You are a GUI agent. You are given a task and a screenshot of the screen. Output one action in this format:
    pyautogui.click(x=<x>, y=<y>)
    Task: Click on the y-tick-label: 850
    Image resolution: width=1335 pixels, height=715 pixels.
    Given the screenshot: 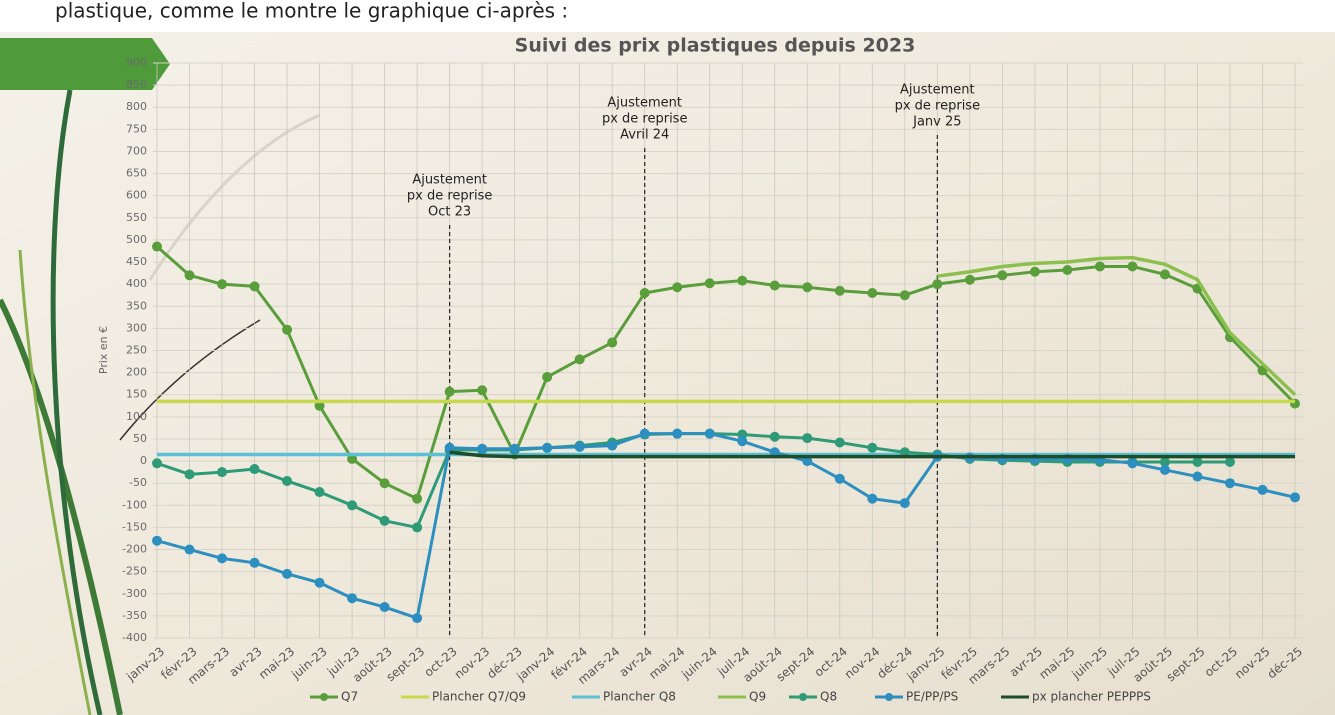 What is the action you would take?
    pyautogui.click(x=136, y=84)
    